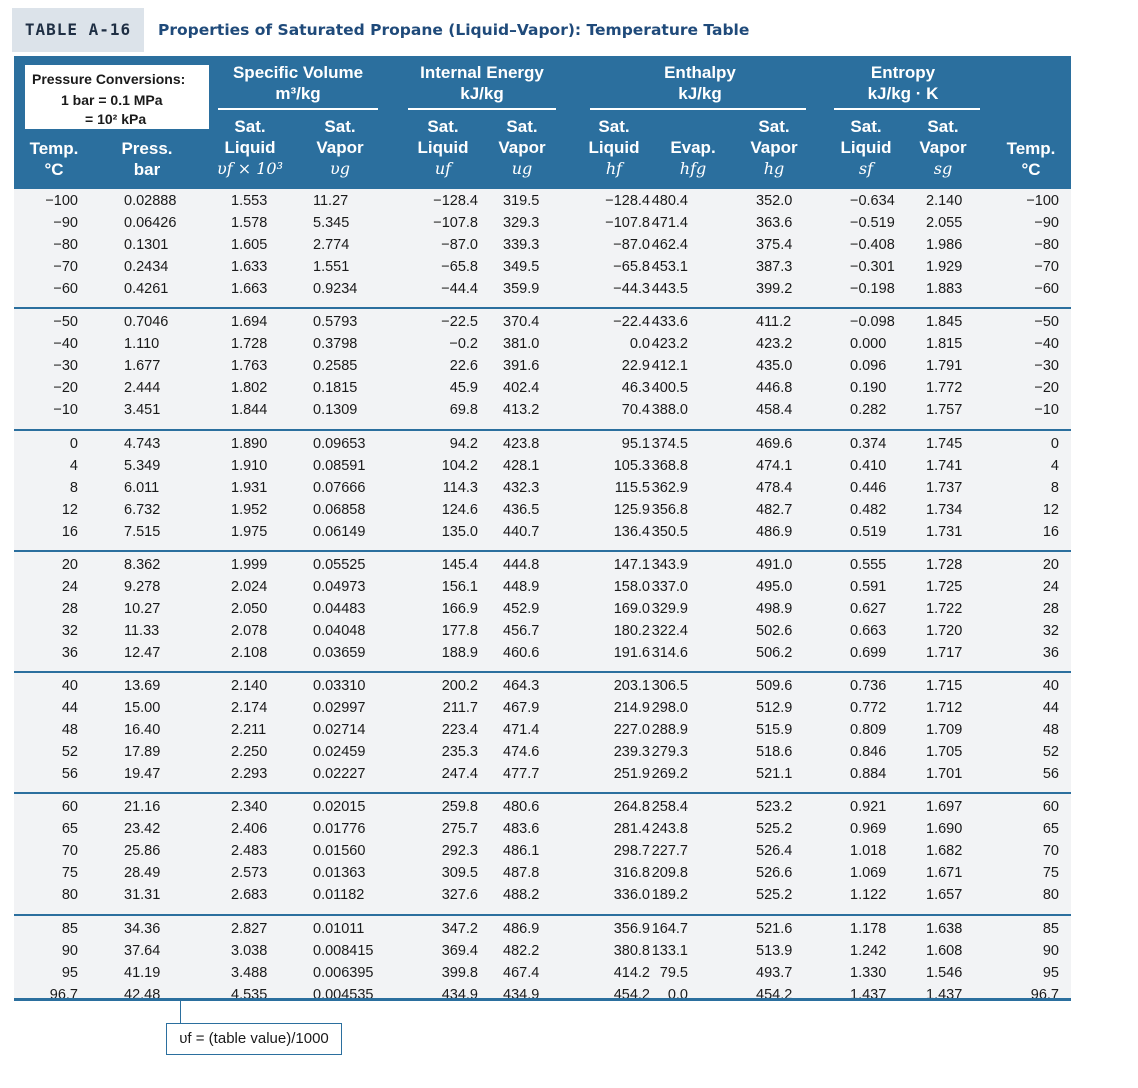 The image size is (1138, 1088). I want to click on column-header-hf-l2: Liquid, so click(614, 147).